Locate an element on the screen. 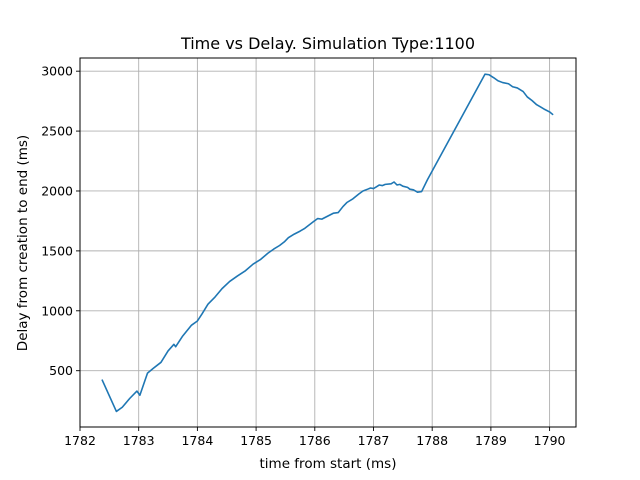 The image size is (640, 480). x-tick-label: 1787 is located at coordinates (374, 440).